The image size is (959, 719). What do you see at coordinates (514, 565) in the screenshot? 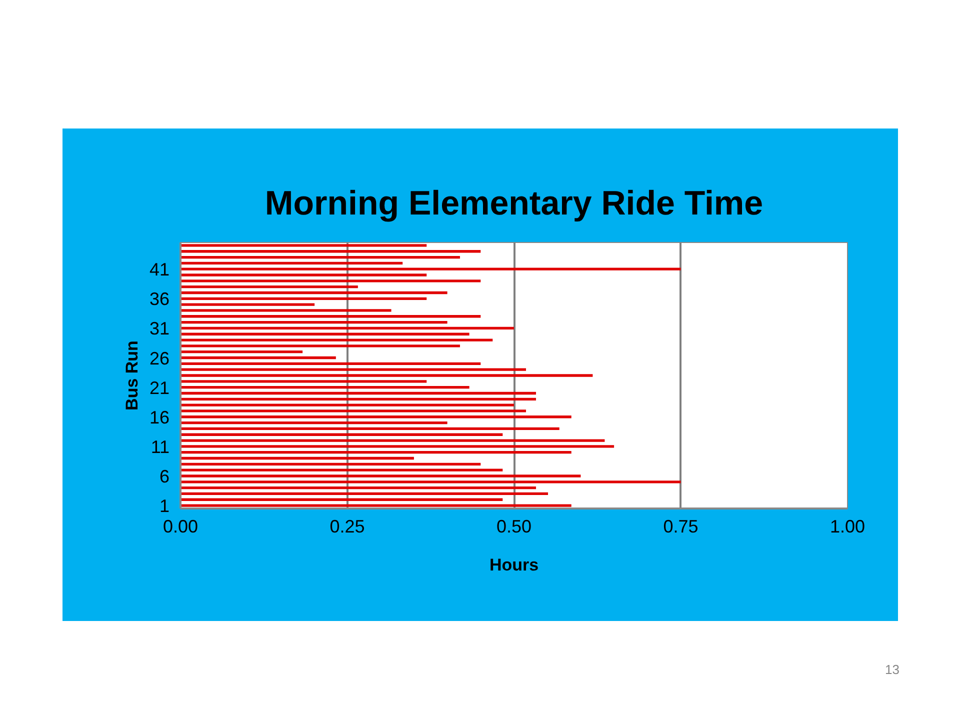
I see `x-axis-title: Hours` at bounding box center [514, 565].